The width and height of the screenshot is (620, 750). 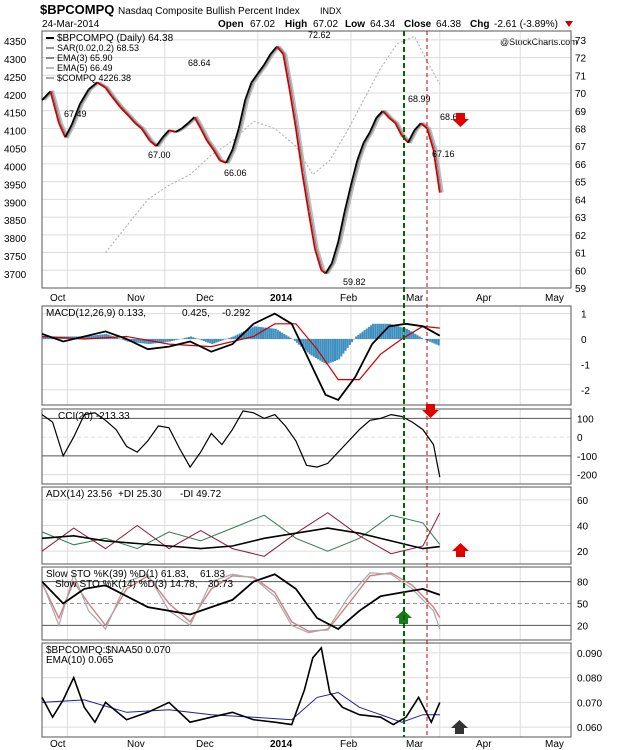 What do you see at coordinates (415, 298) in the screenshot?
I see `x-tick-label: Mar` at bounding box center [415, 298].